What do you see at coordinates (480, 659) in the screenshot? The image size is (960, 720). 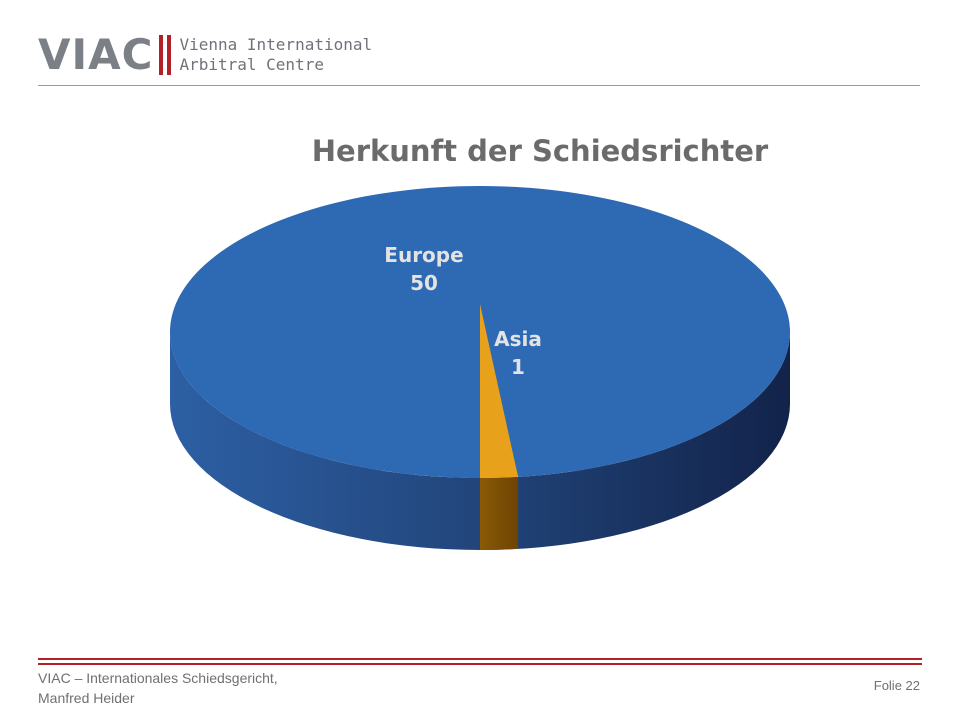 I see `footer-divider-top` at bounding box center [480, 659].